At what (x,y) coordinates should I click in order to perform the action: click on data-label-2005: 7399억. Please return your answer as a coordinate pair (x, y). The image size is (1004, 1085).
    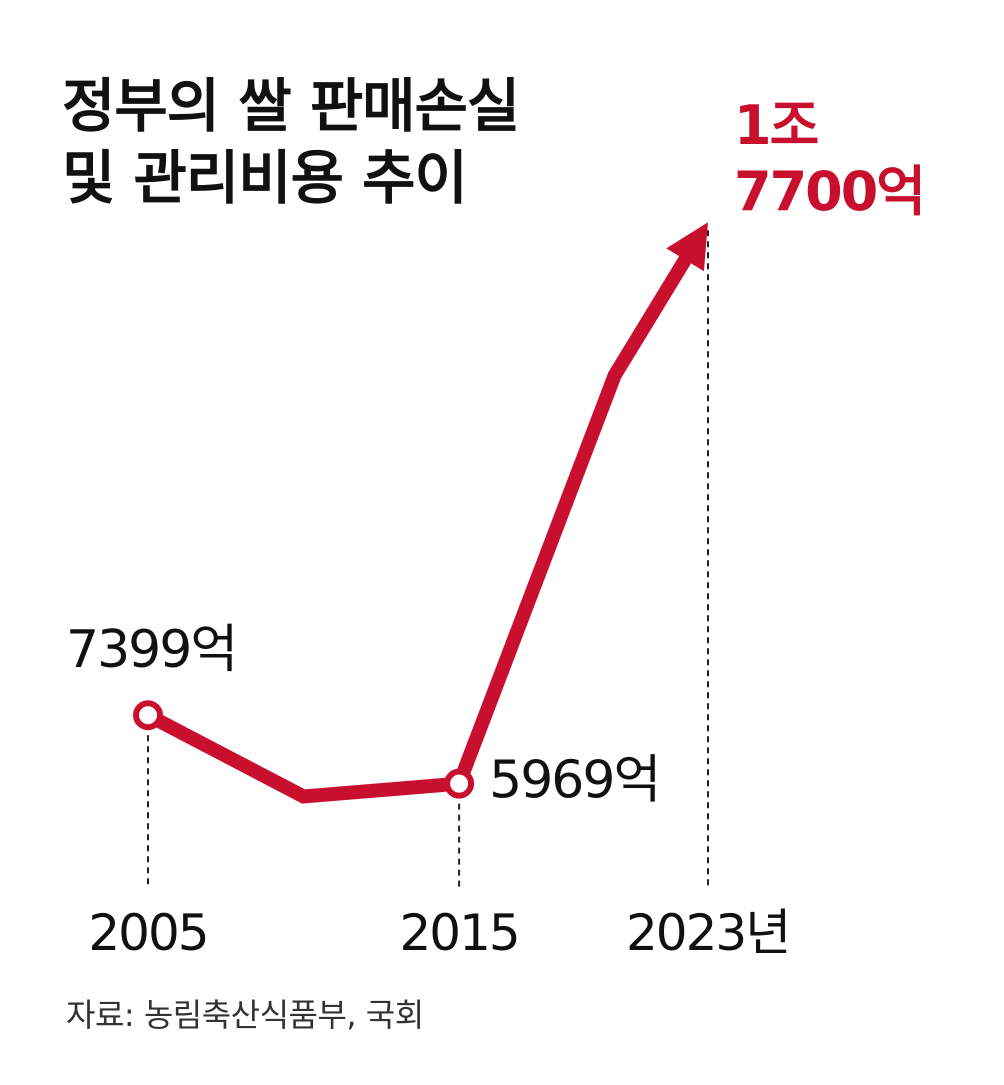
    Looking at the image, I should click on (151, 650).